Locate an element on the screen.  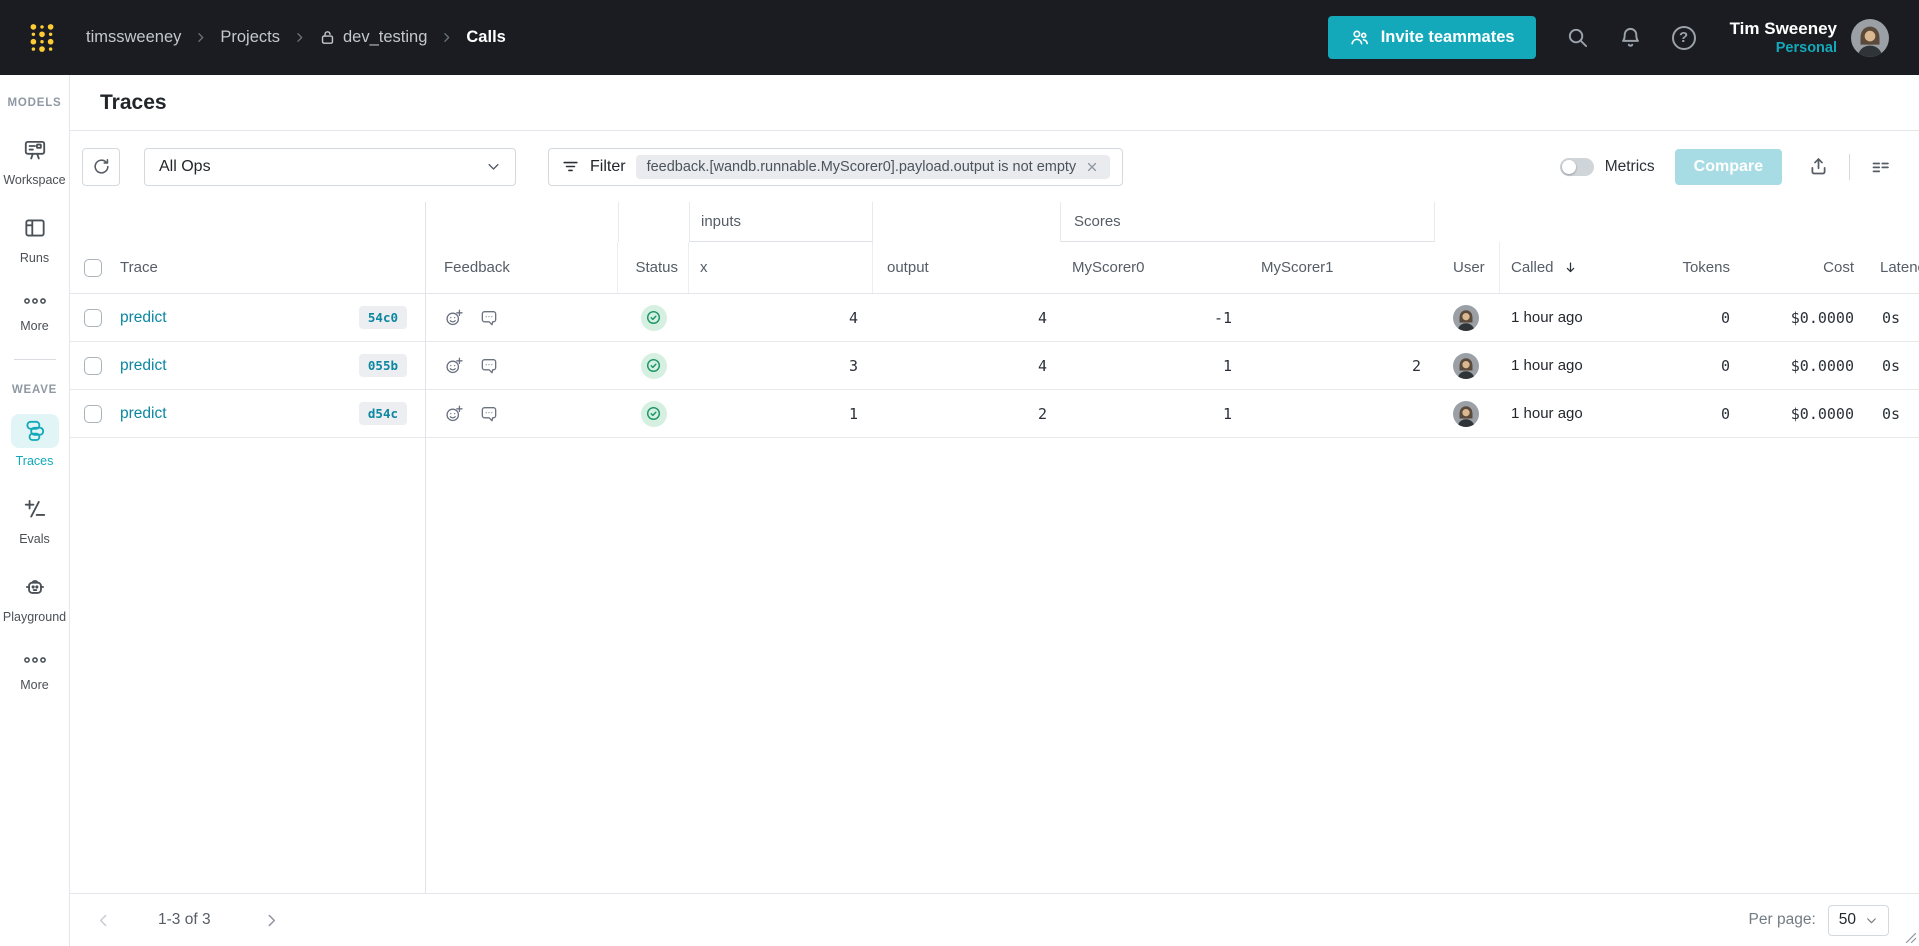
per-page-value: 50 is located at coordinates (1847, 919).